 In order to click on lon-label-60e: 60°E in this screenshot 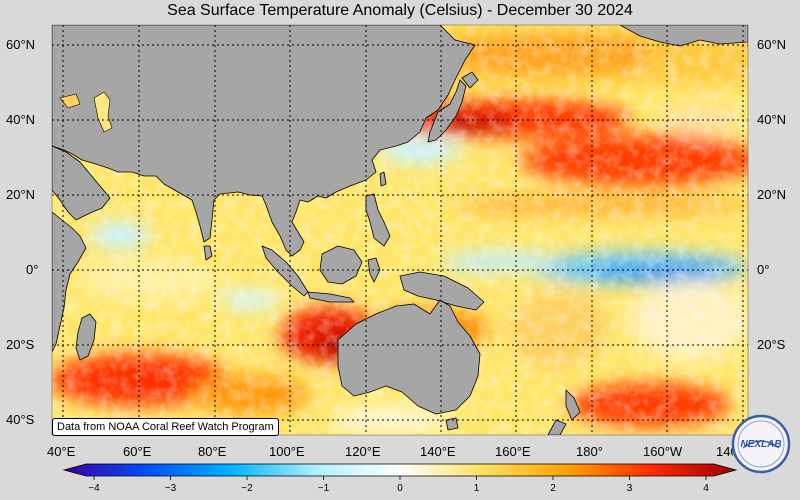, I will do `click(137, 451)`.